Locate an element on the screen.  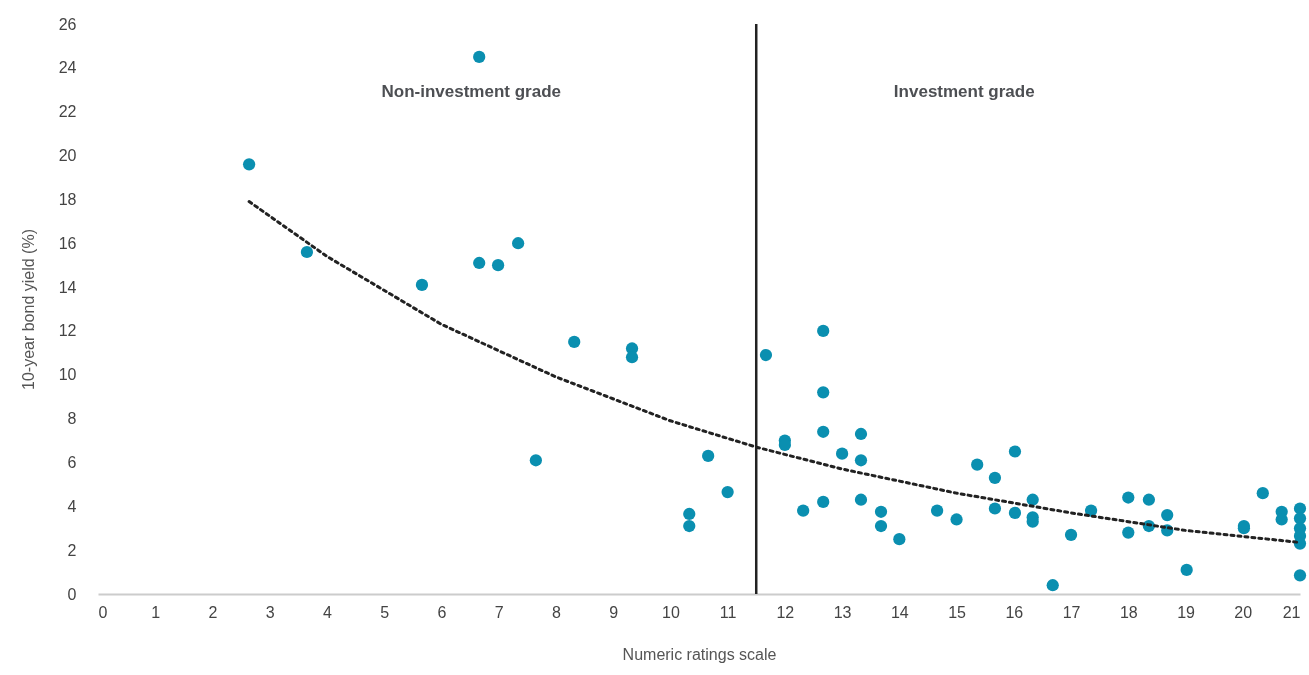
y-tick-label: 26 is located at coordinates (67, 24).